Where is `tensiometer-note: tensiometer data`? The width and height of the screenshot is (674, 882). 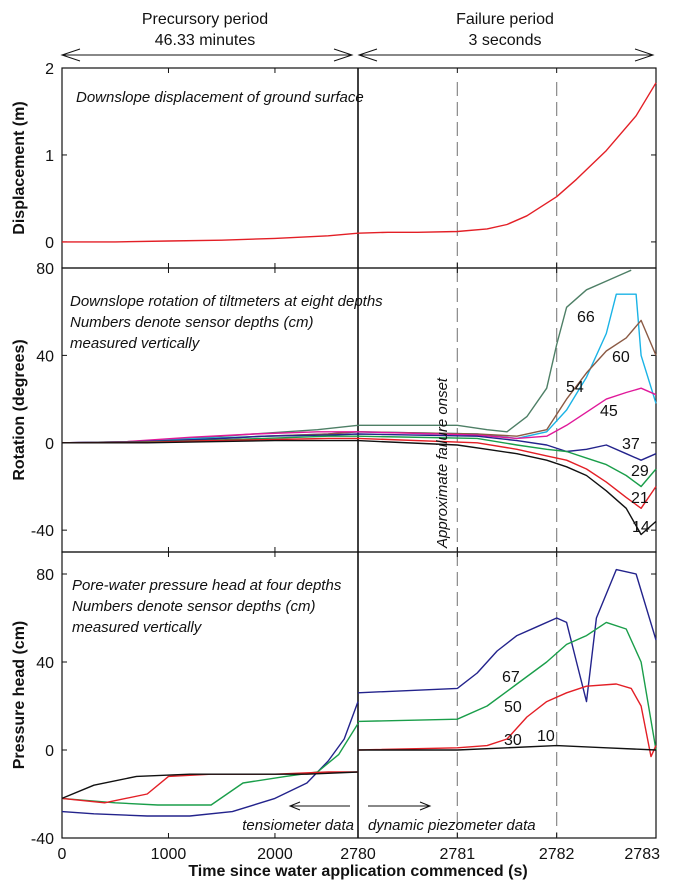 tensiometer-note: tensiometer data is located at coordinates (298, 825).